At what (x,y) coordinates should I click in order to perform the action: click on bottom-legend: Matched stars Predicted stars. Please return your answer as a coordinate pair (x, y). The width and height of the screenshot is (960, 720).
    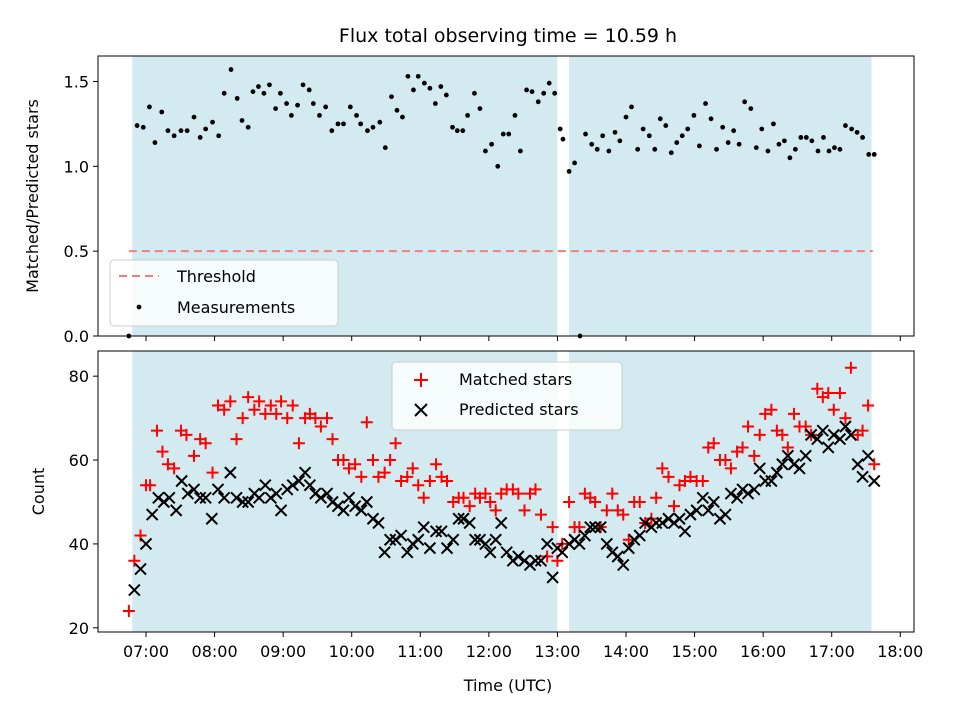
    Looking at the image, I should click on (507, 396).